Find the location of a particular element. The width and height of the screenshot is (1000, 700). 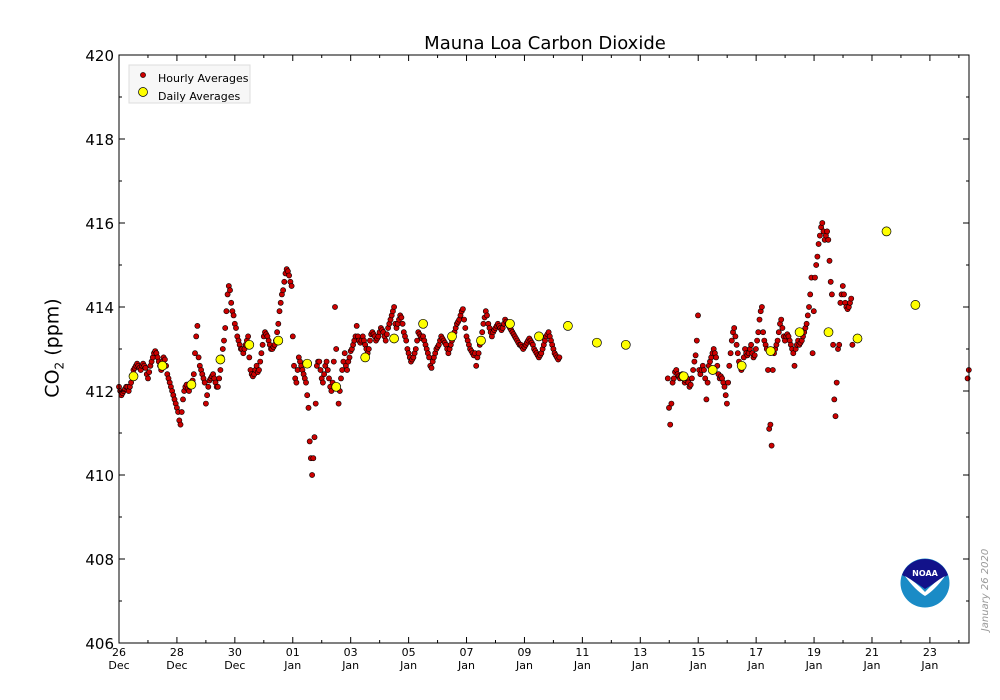

y-tick-label: 408 is located at coordinates (99, 560).